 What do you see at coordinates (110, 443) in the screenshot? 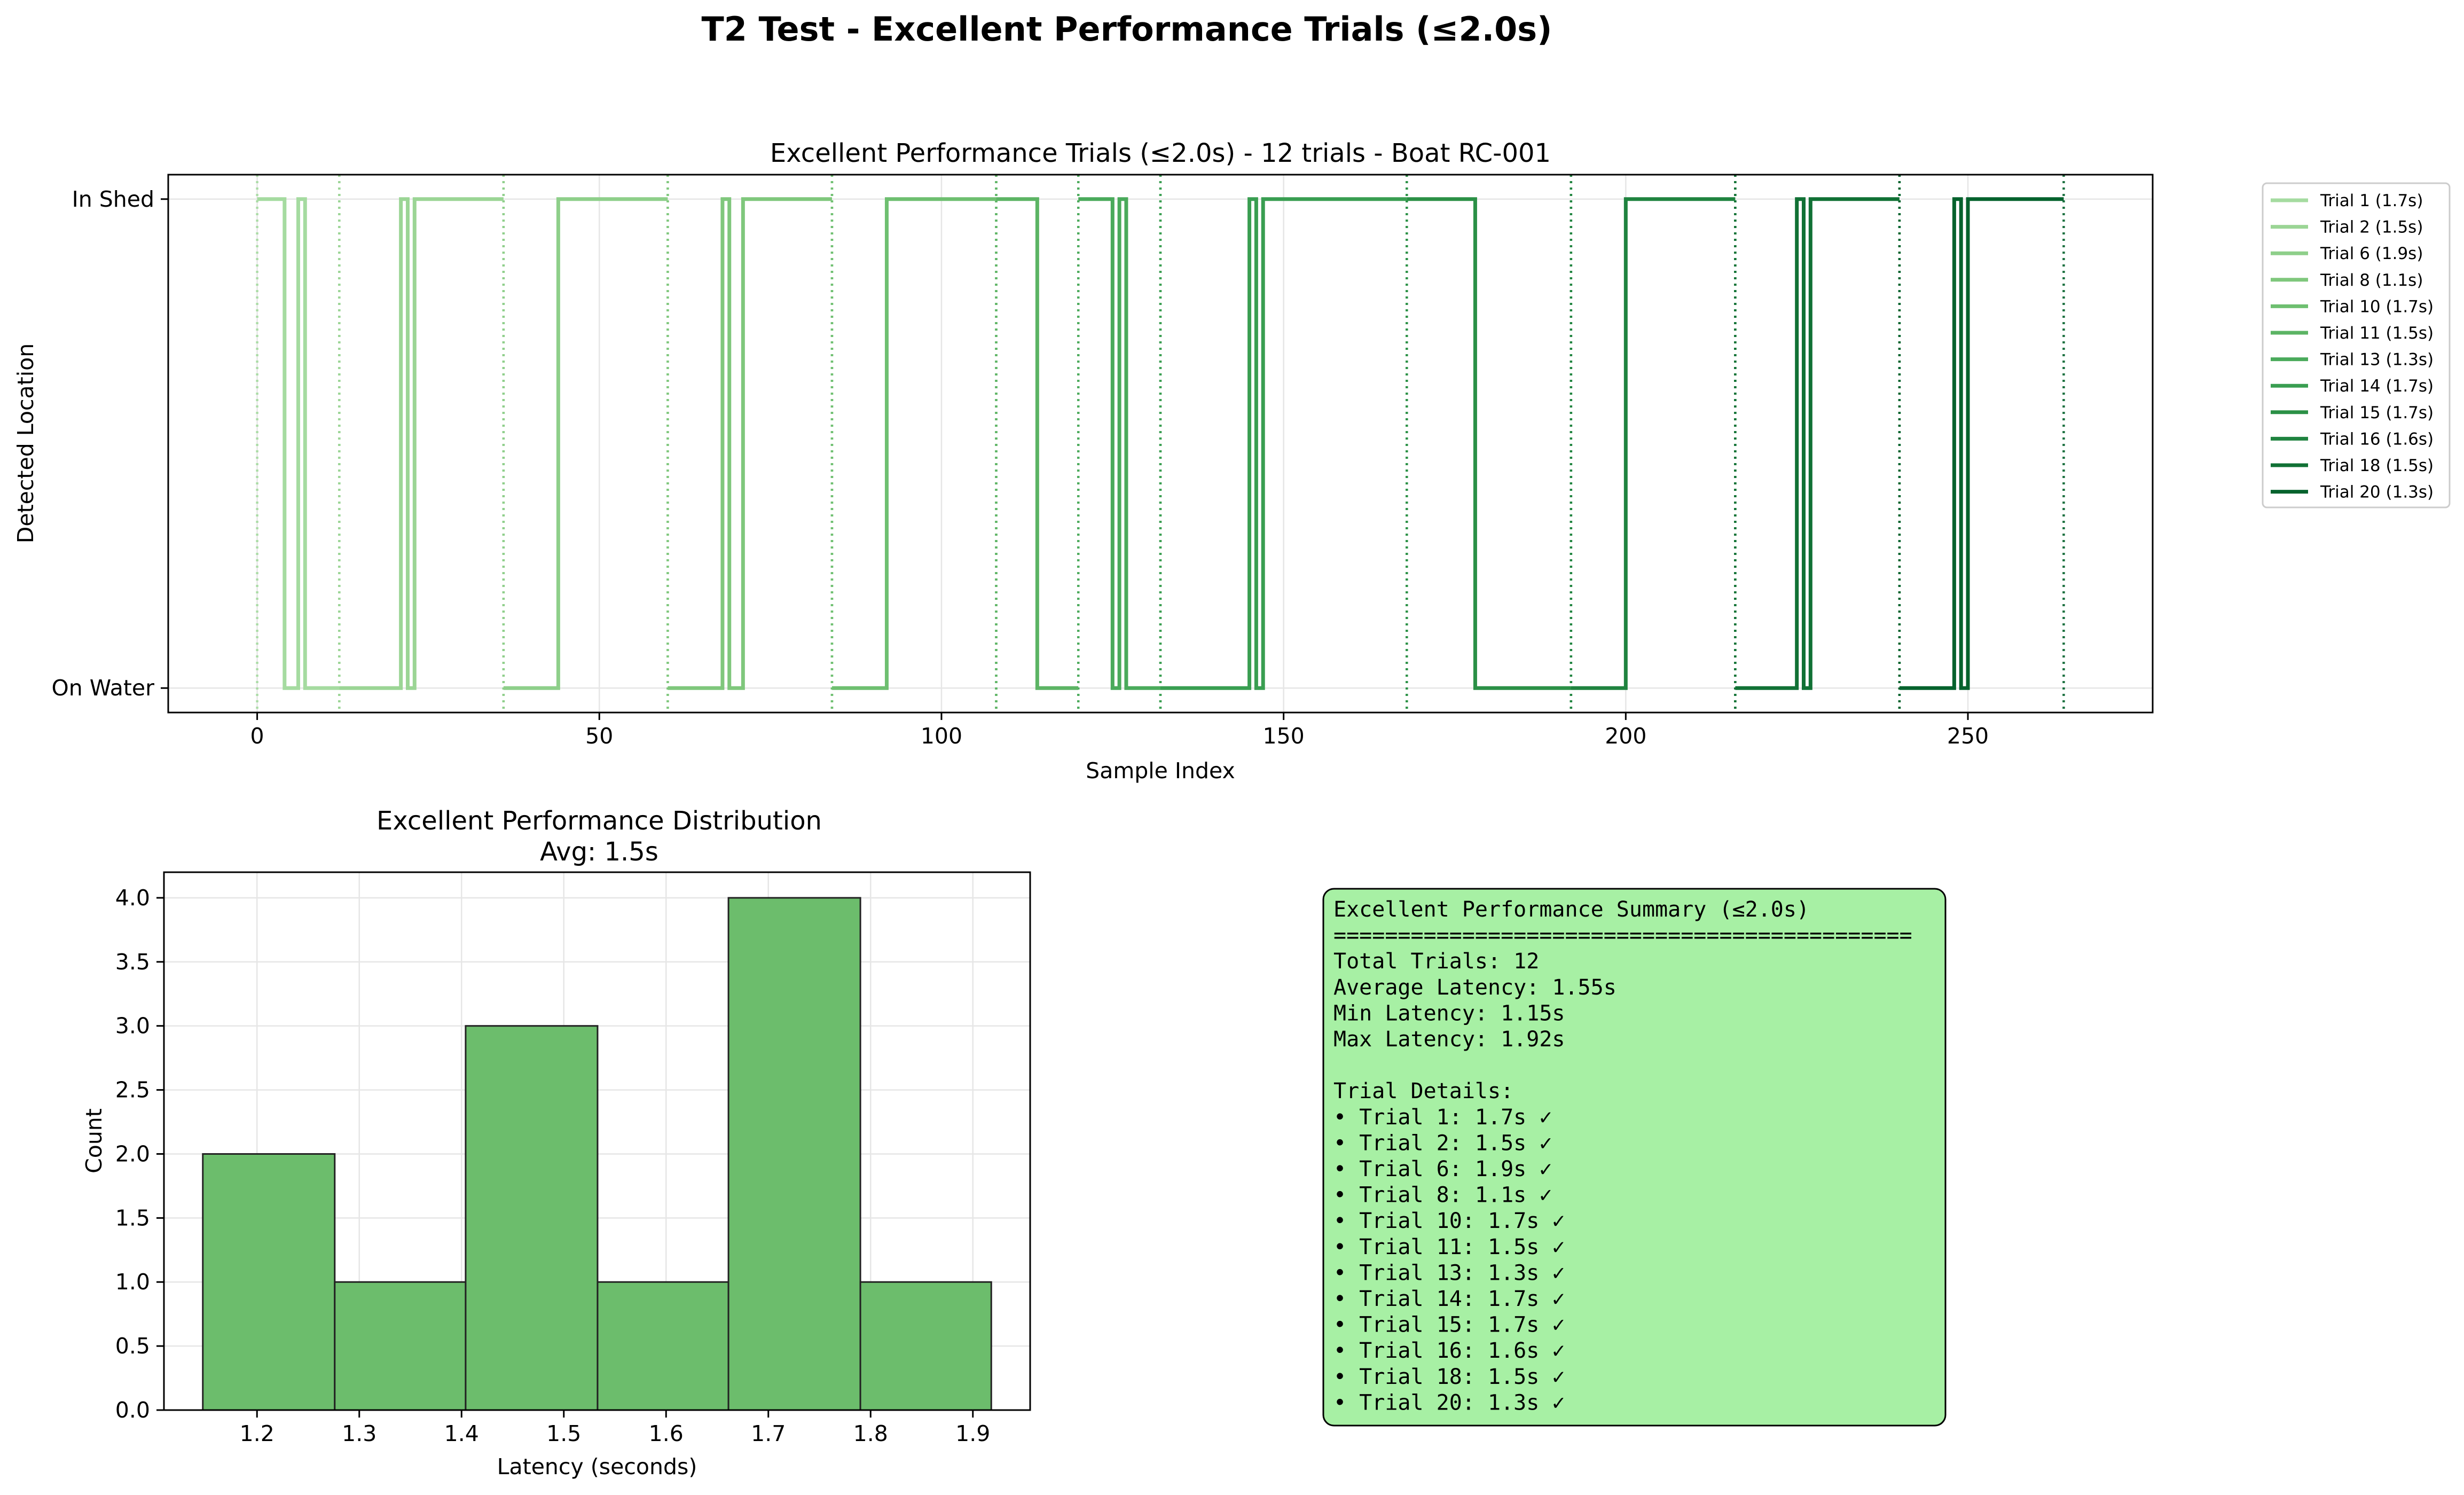
I see `step-chart-y-ticks: On Water In Shed` at bounding box center [110, 443].